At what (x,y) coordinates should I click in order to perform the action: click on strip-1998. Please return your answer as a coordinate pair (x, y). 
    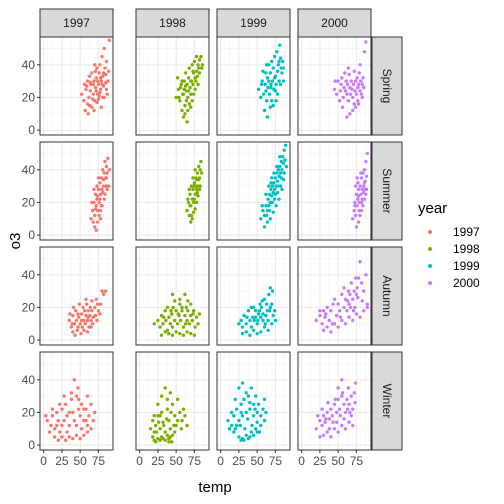
    Looking at the image, I should click on (172, 23).